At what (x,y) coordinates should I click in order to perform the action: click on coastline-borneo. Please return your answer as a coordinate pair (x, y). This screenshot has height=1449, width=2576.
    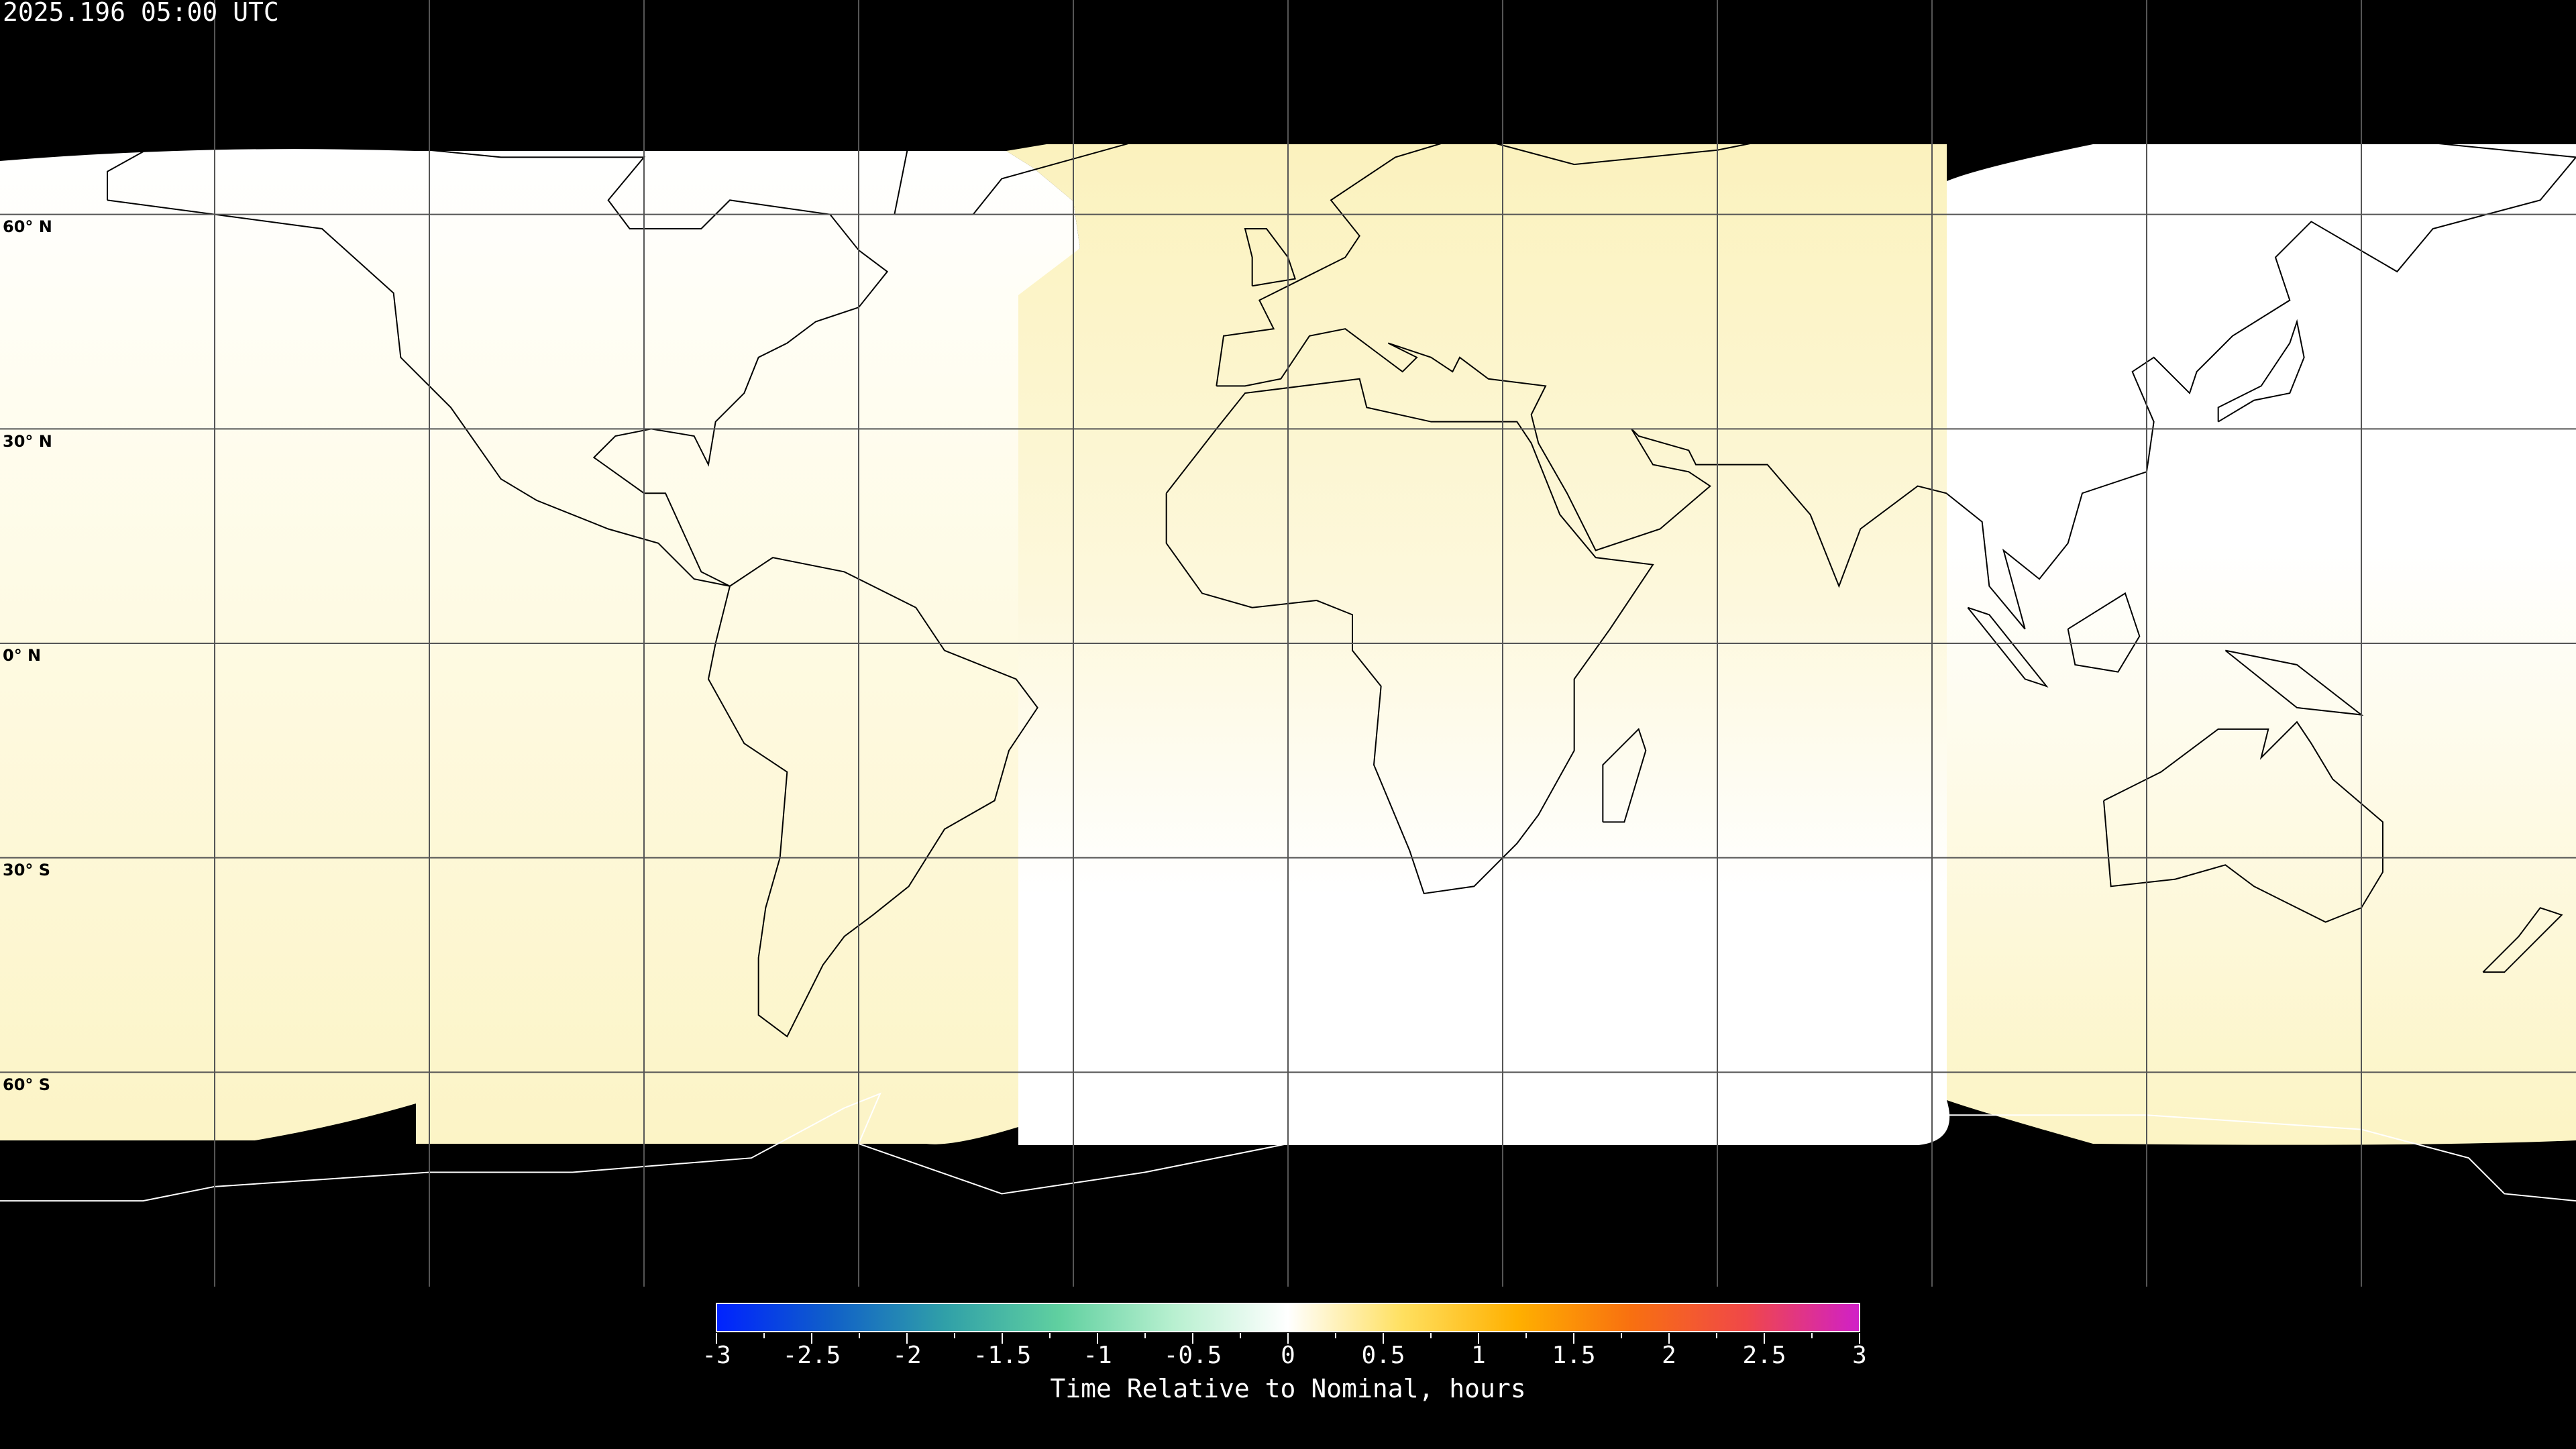
    Looking at the image, I should click on (2104, 632).